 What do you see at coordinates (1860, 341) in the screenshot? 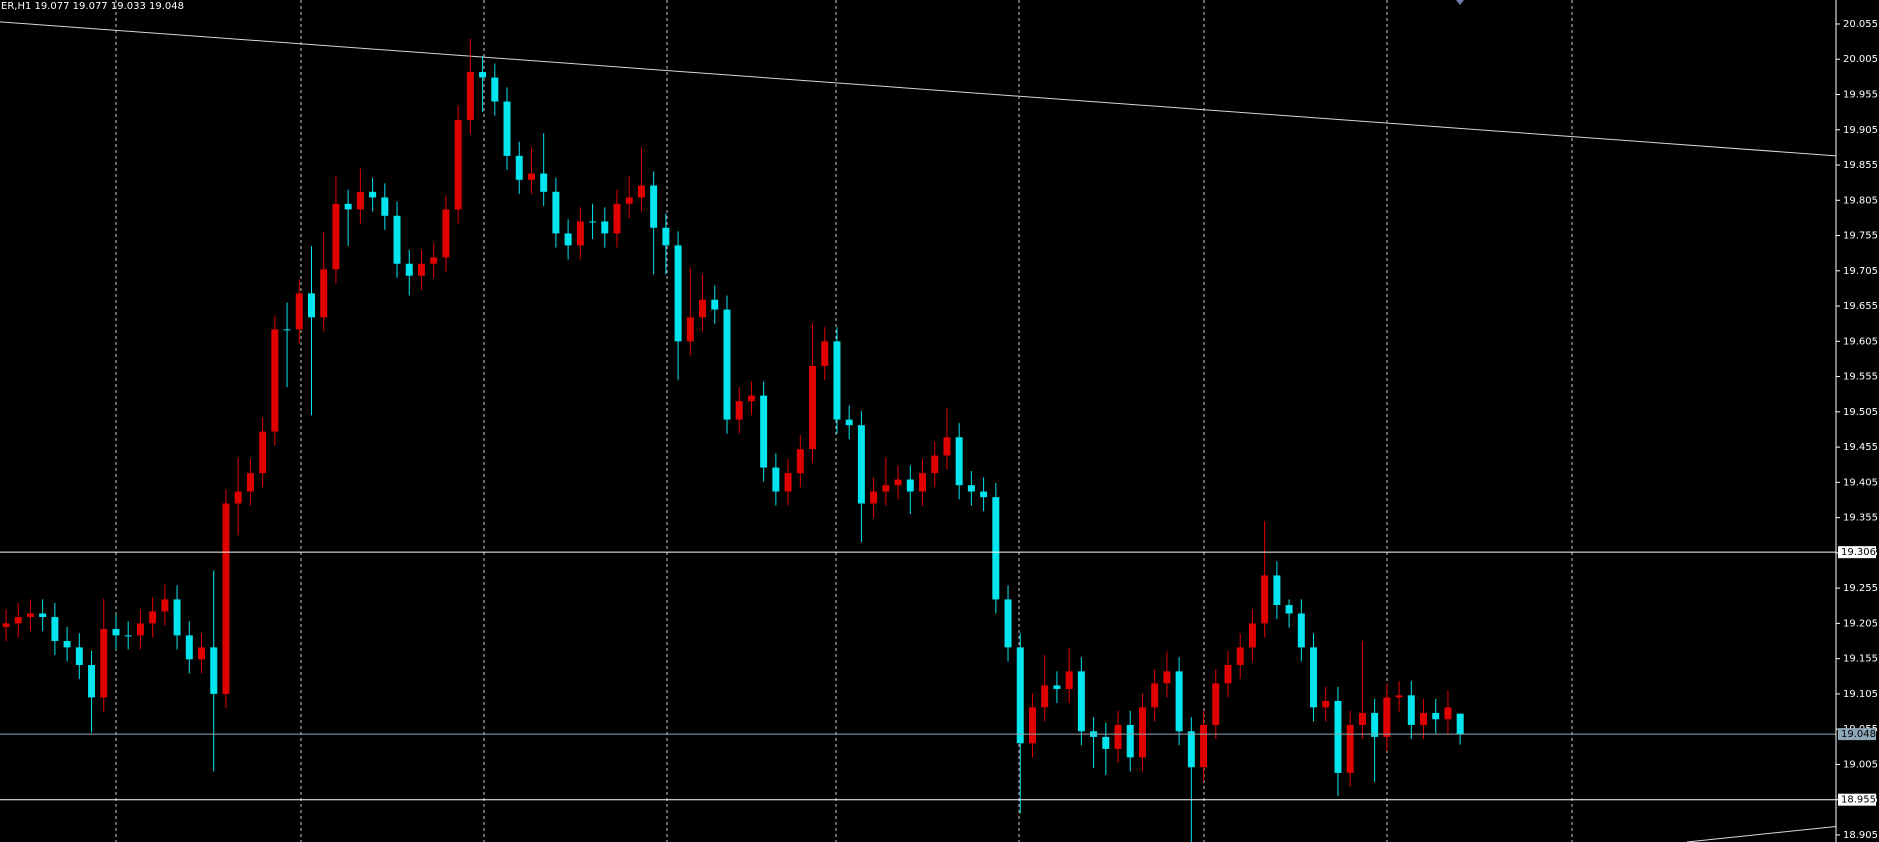
I see `y-tick-label: 19.605` at bounding box center [1860, 341].